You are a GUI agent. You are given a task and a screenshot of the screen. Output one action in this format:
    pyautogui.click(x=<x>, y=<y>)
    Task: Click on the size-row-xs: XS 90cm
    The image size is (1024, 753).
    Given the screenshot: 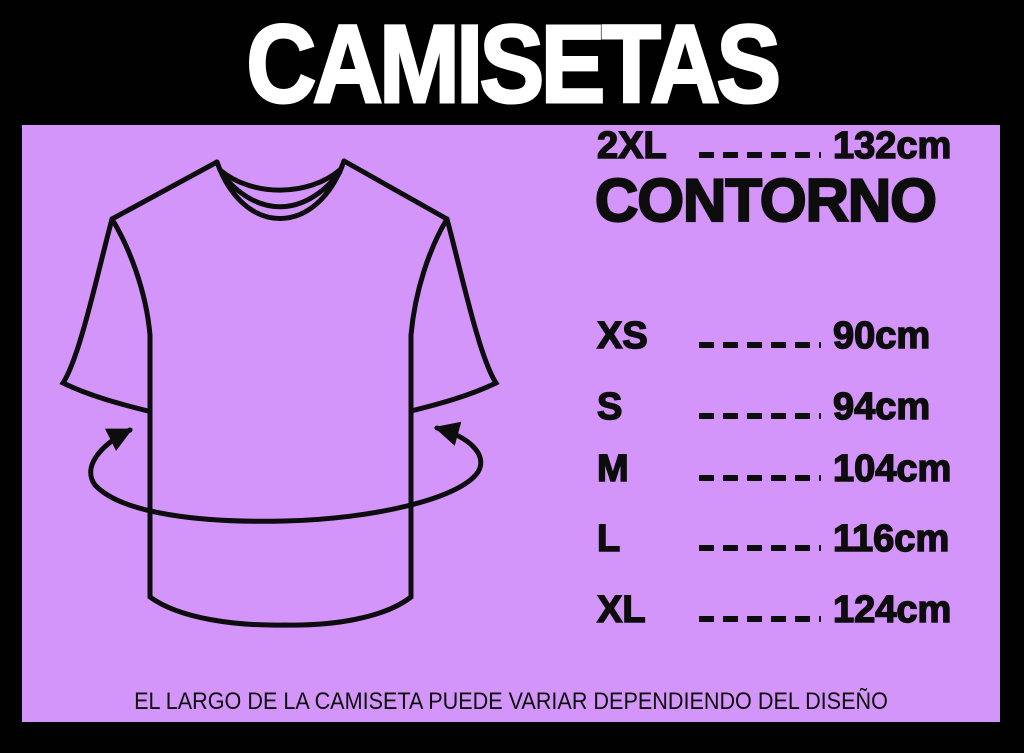 What is the action you would take?
    pyautogui.click(x=782, y=336)
    